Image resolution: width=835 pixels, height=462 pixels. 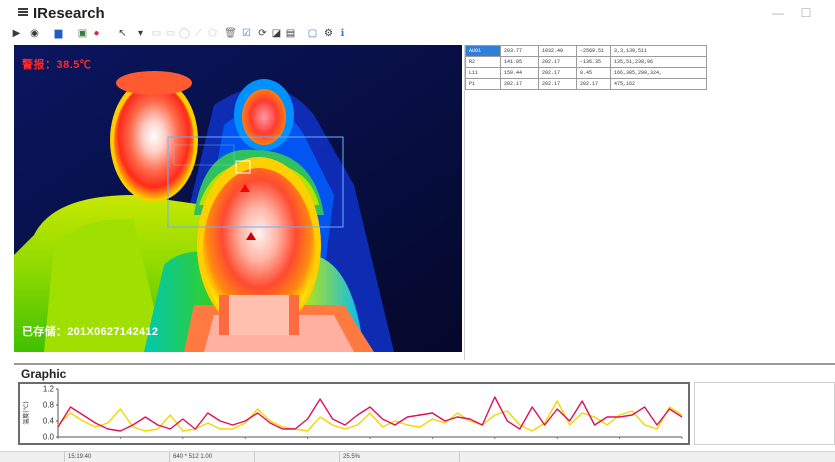 What do you see at coordinates (156, 33) in the screenshot?
I see `rectangle-tool-icon: ▭` at bounding box center [156, 33].